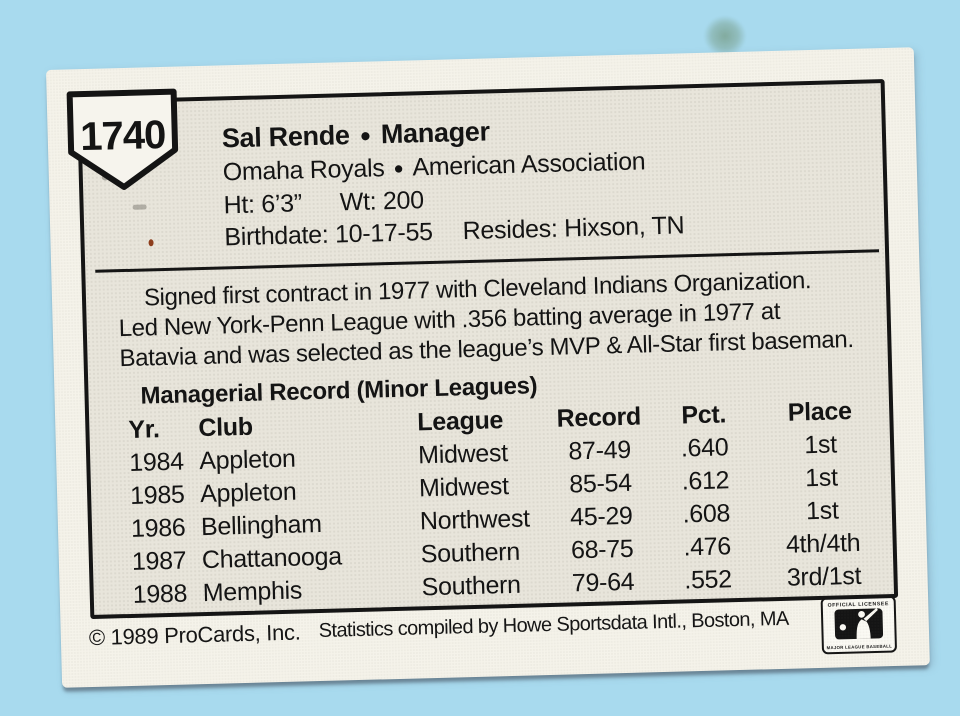  I want to click on cell-yr: 1985, so click(157, 495).